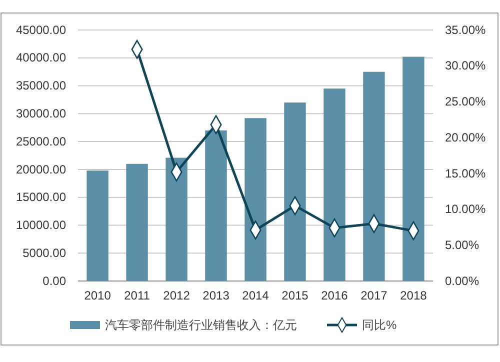 Image resolution: width=500 pixels, height=362 pixels. Describe the element at coordinates (414, 295) in the screenshot. I see `x-tick-label: 2018` at that location.